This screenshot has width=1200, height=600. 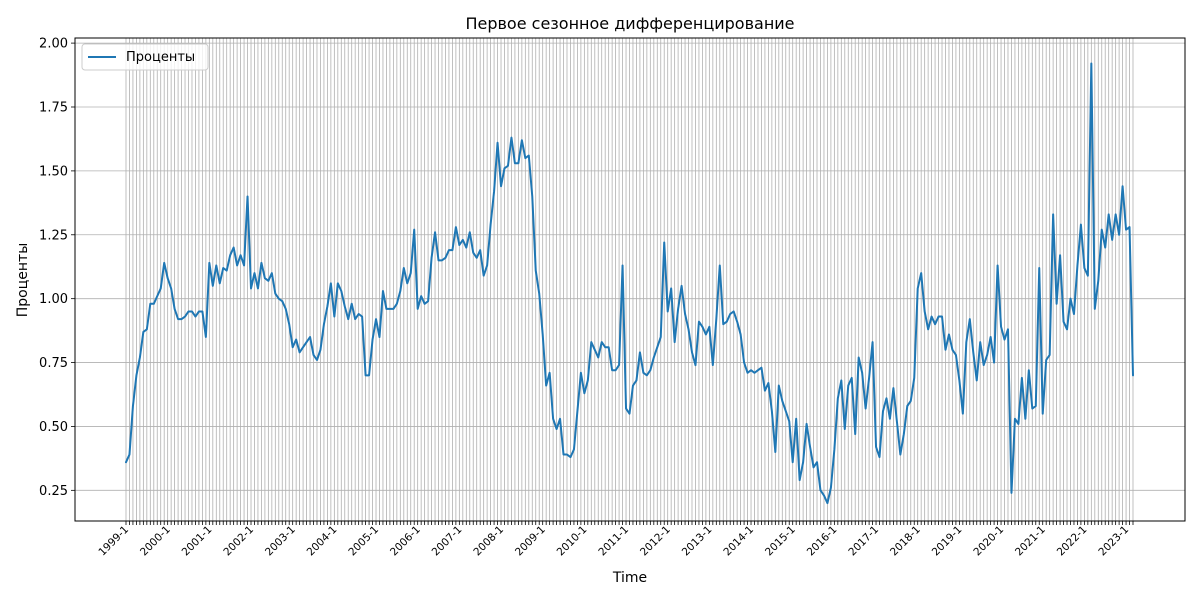 I want to click on y-tick-label: 1.25, so click(x=53, y=235).